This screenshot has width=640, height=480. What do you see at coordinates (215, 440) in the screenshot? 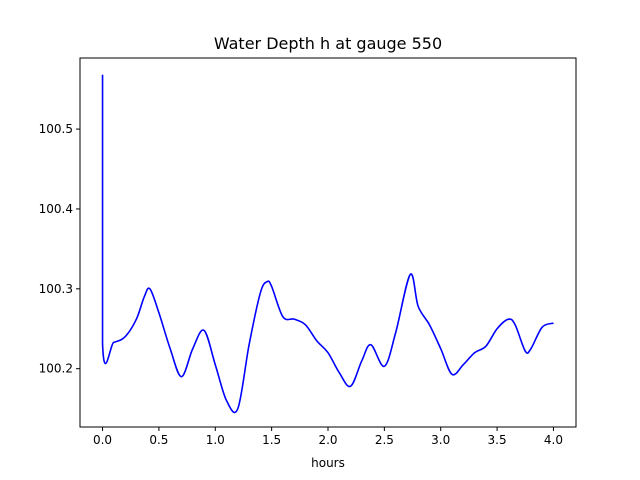
I see `x-tick-label: 1.0` at bounding box center [215, 440].